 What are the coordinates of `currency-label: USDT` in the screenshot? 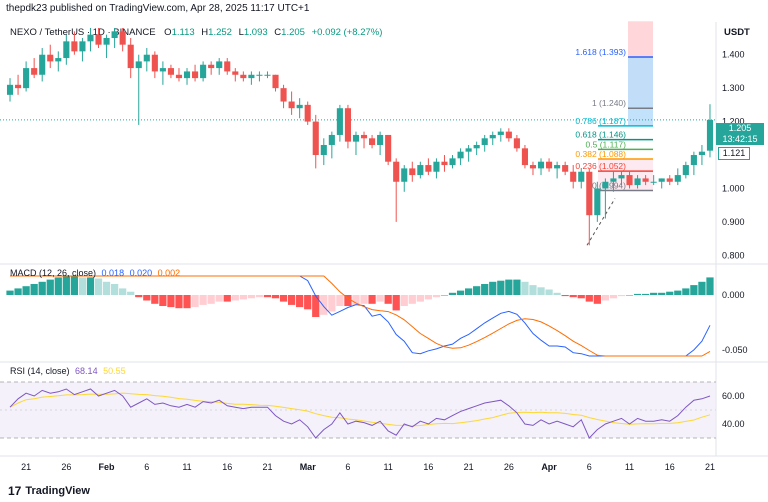 It's located at (737, 32).